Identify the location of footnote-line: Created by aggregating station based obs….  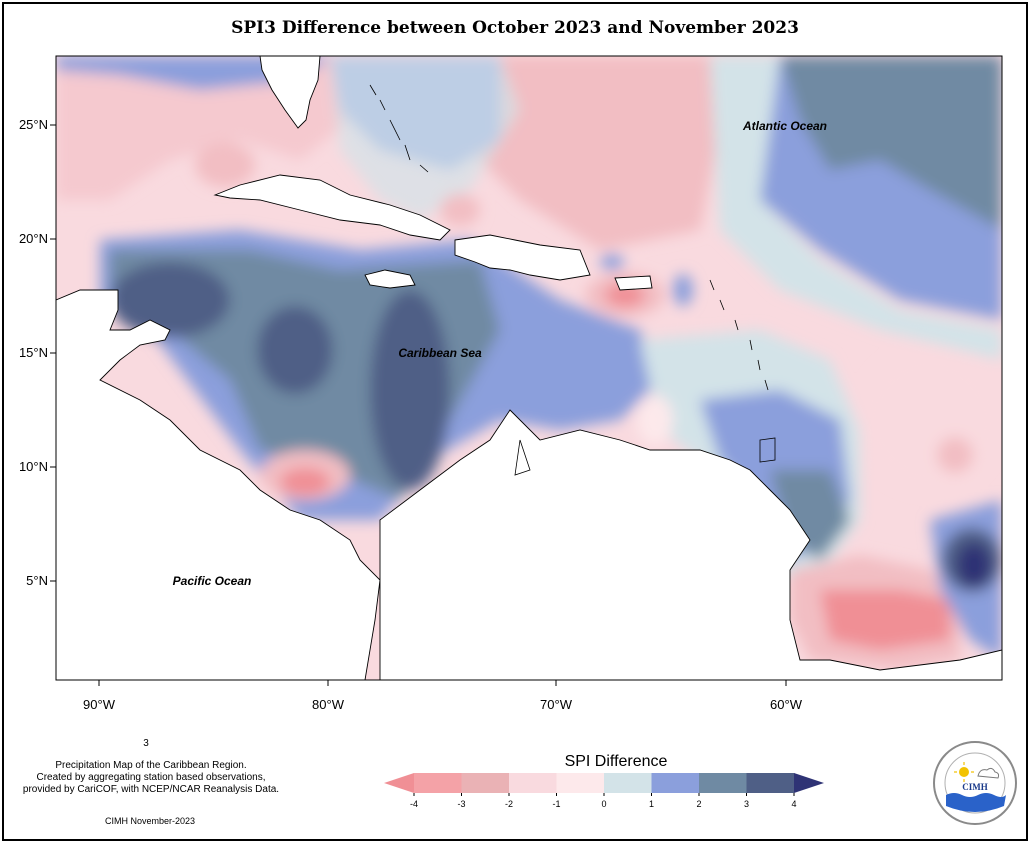
(151, 777).